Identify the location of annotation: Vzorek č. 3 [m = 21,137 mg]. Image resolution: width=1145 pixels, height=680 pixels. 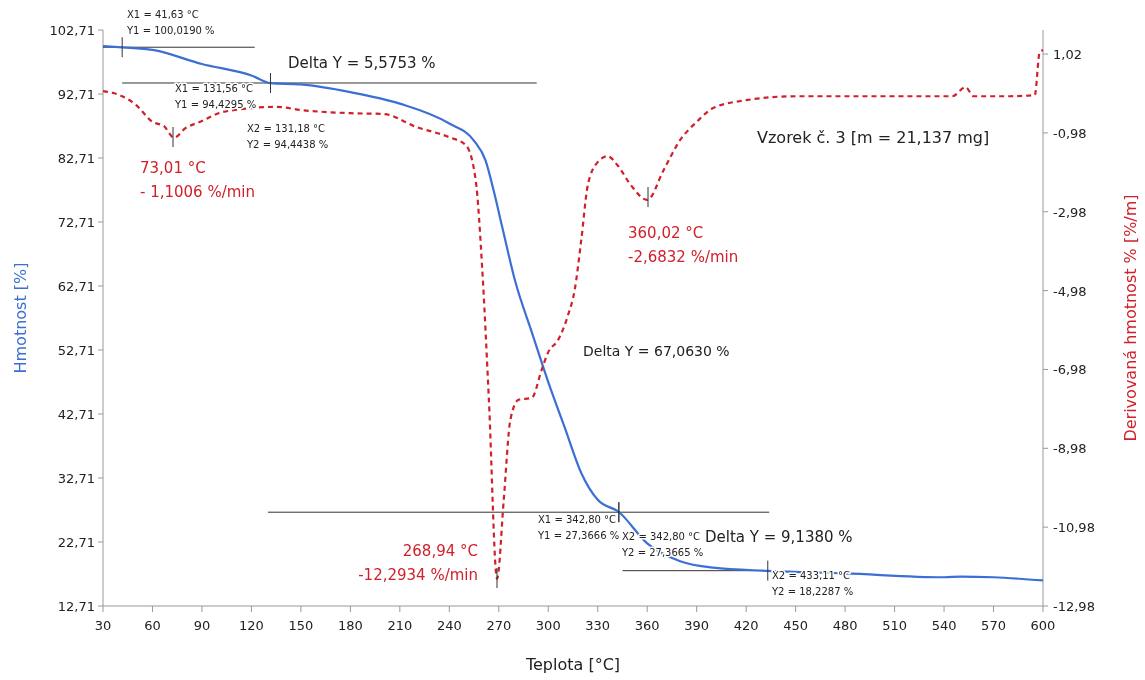
(873, 137).